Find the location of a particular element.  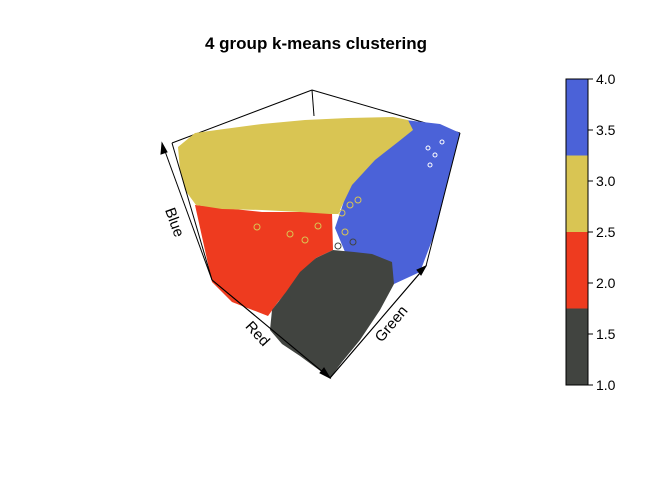

outlier-points is located at coordinates (349, 220).